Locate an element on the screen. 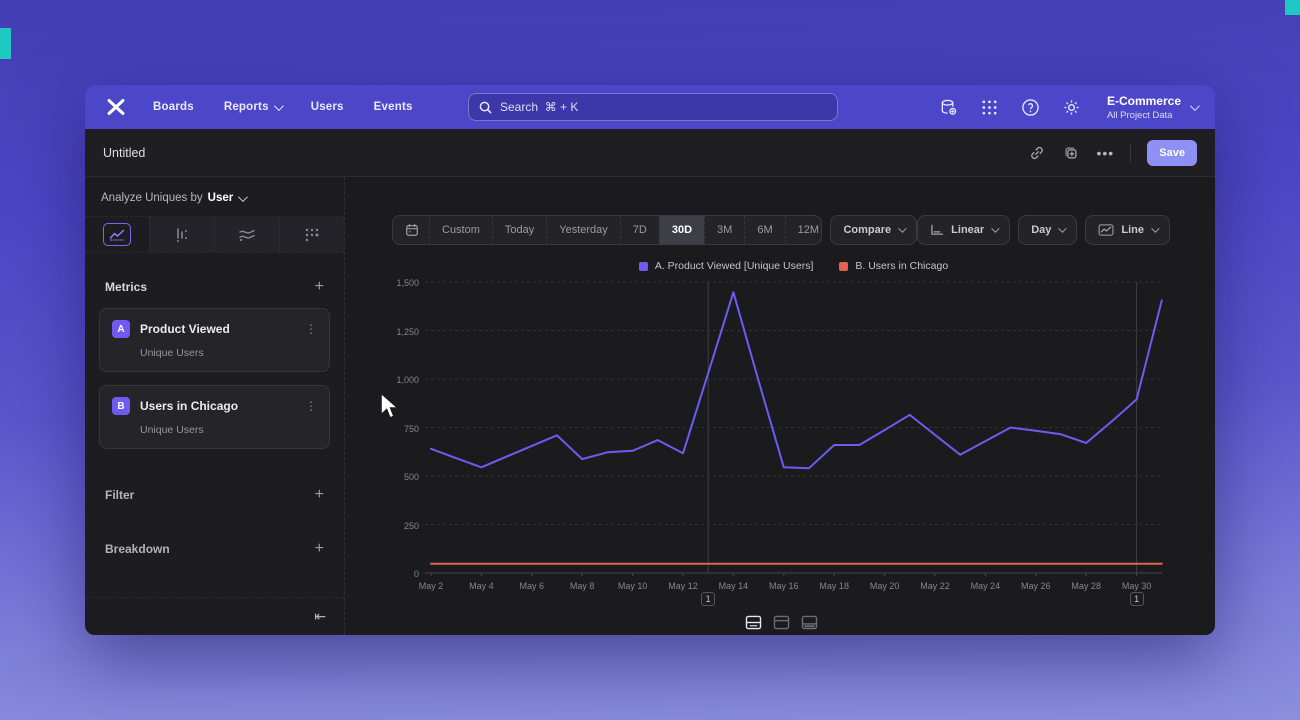 The height and width of the screenshot is (720, 1300). x-tick-label: May 6 is located at coordinates (532, 586).